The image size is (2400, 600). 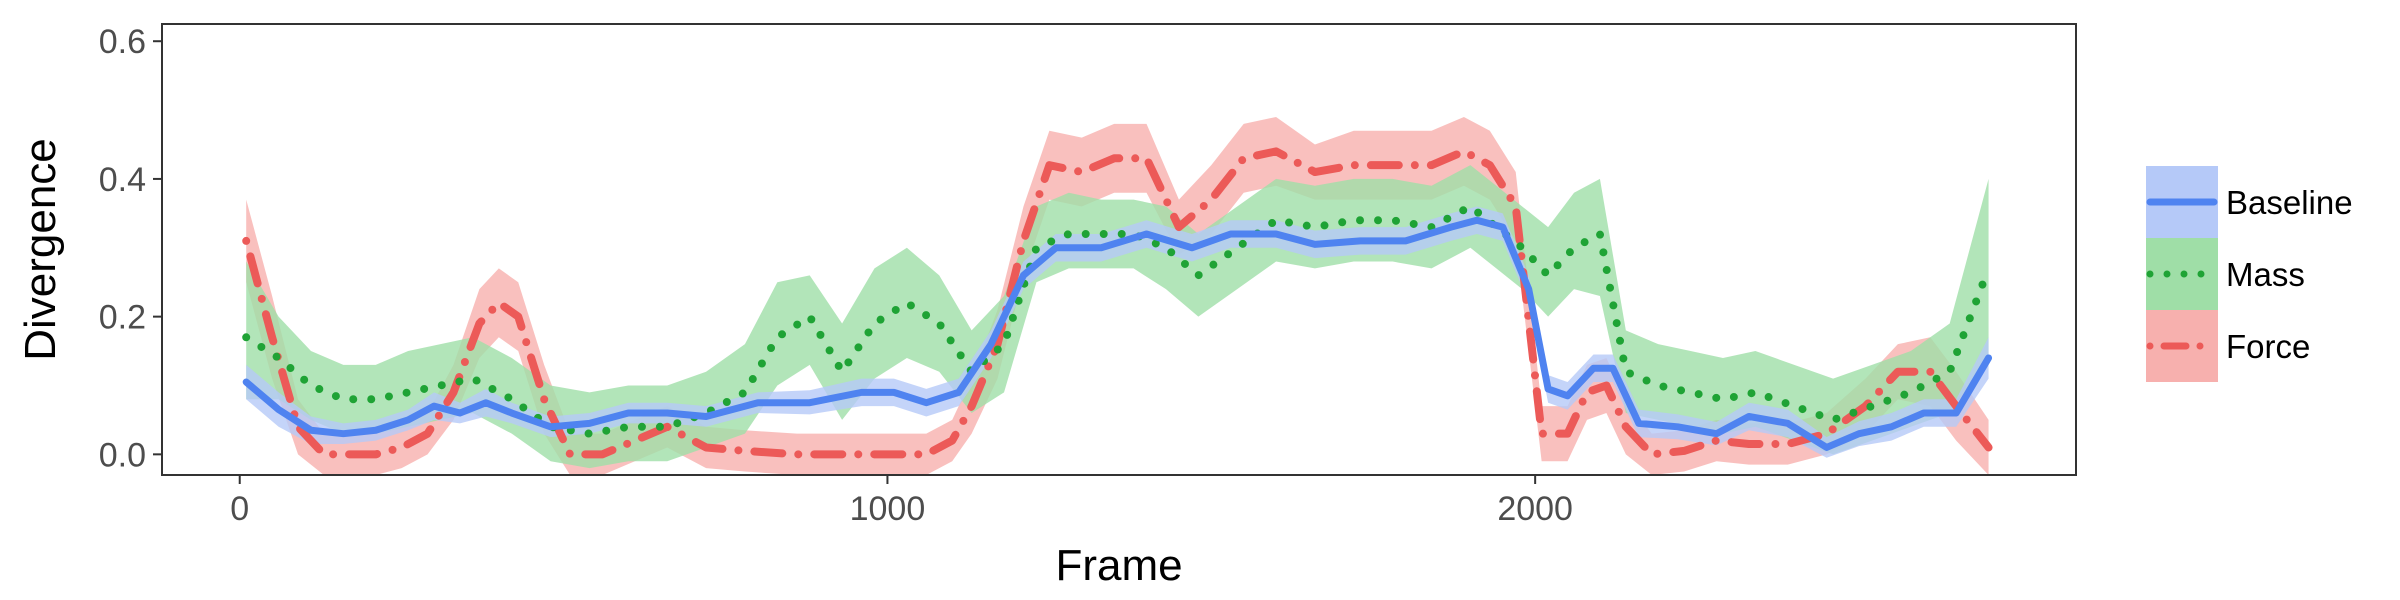 What do you see at coordinates (2289, 202) in the screenshot?
I see `legend-label: Baseline` at bounding box center [2289, 202].